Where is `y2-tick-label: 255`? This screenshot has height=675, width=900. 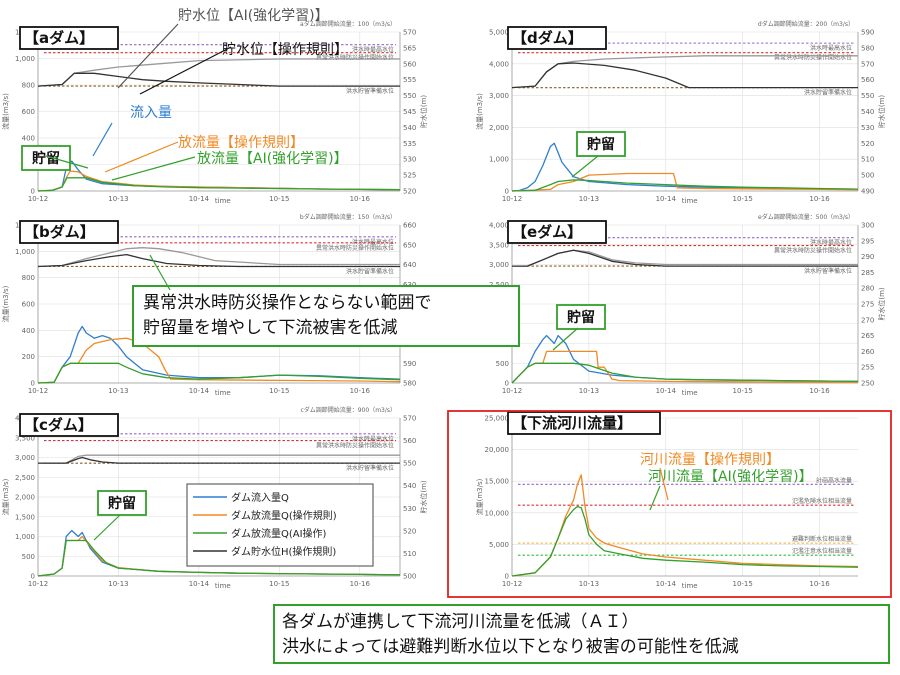 y2-tick-label: 255 is located at coordinates (867, 368).